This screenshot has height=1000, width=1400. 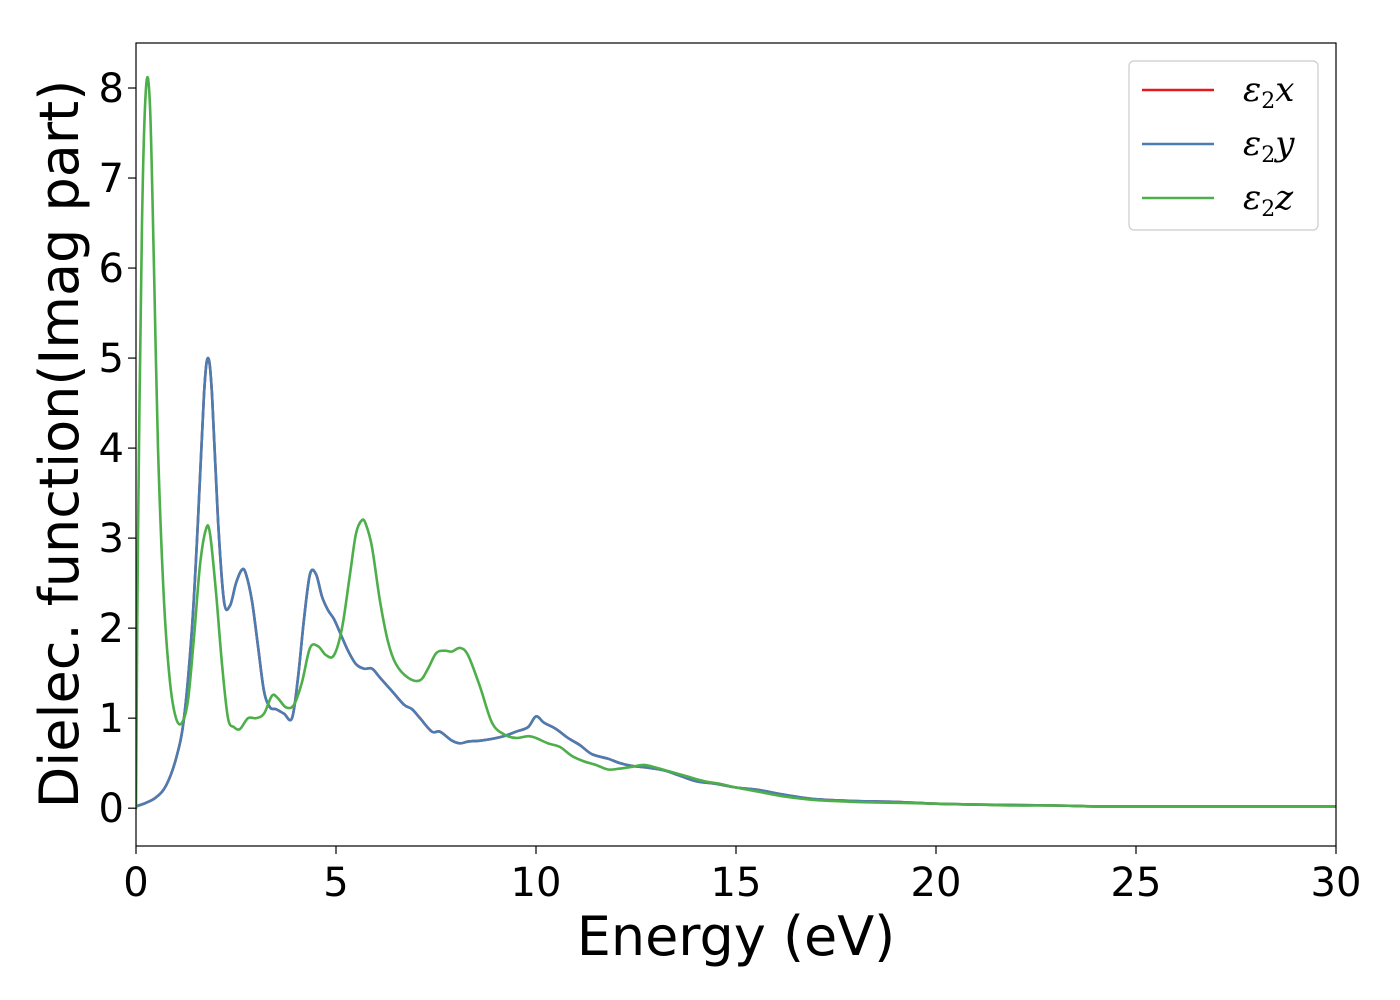 I want to click on y-tick-label: 2, so click(x=111, y=629).